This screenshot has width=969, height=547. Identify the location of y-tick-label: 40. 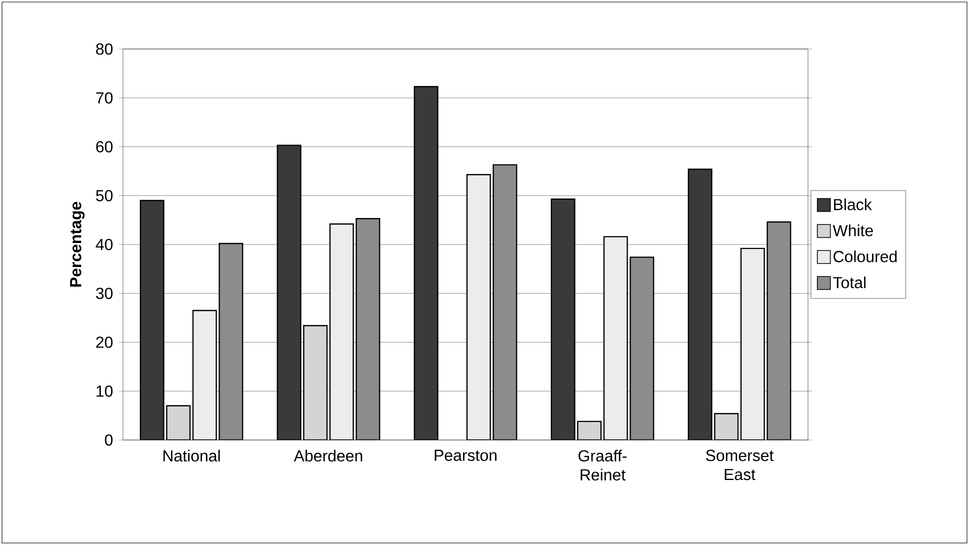
(104, 244).